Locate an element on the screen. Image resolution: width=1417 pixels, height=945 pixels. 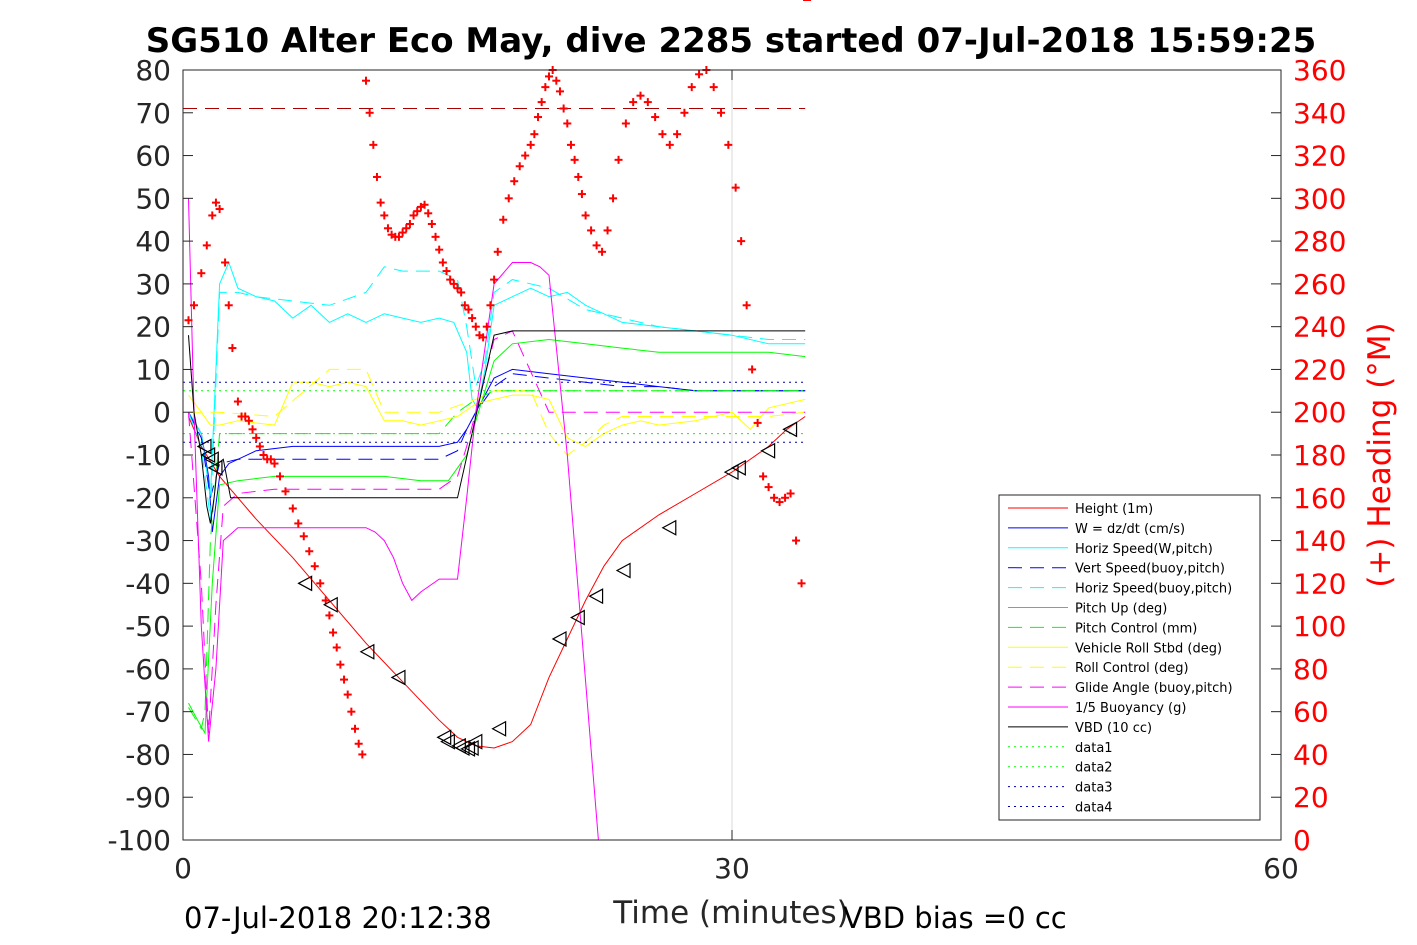
legend-label: Horiz Speed(W,pitch) is located at coordinates (1144, 549).